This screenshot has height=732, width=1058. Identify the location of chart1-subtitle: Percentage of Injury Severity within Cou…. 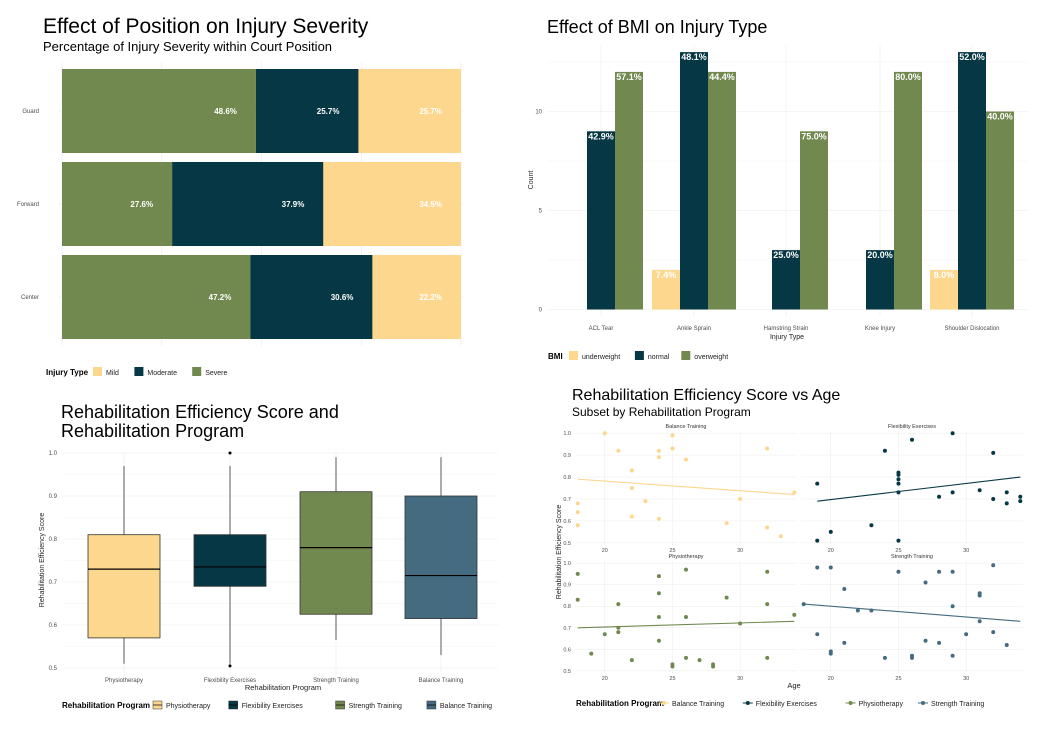
(187, 46).